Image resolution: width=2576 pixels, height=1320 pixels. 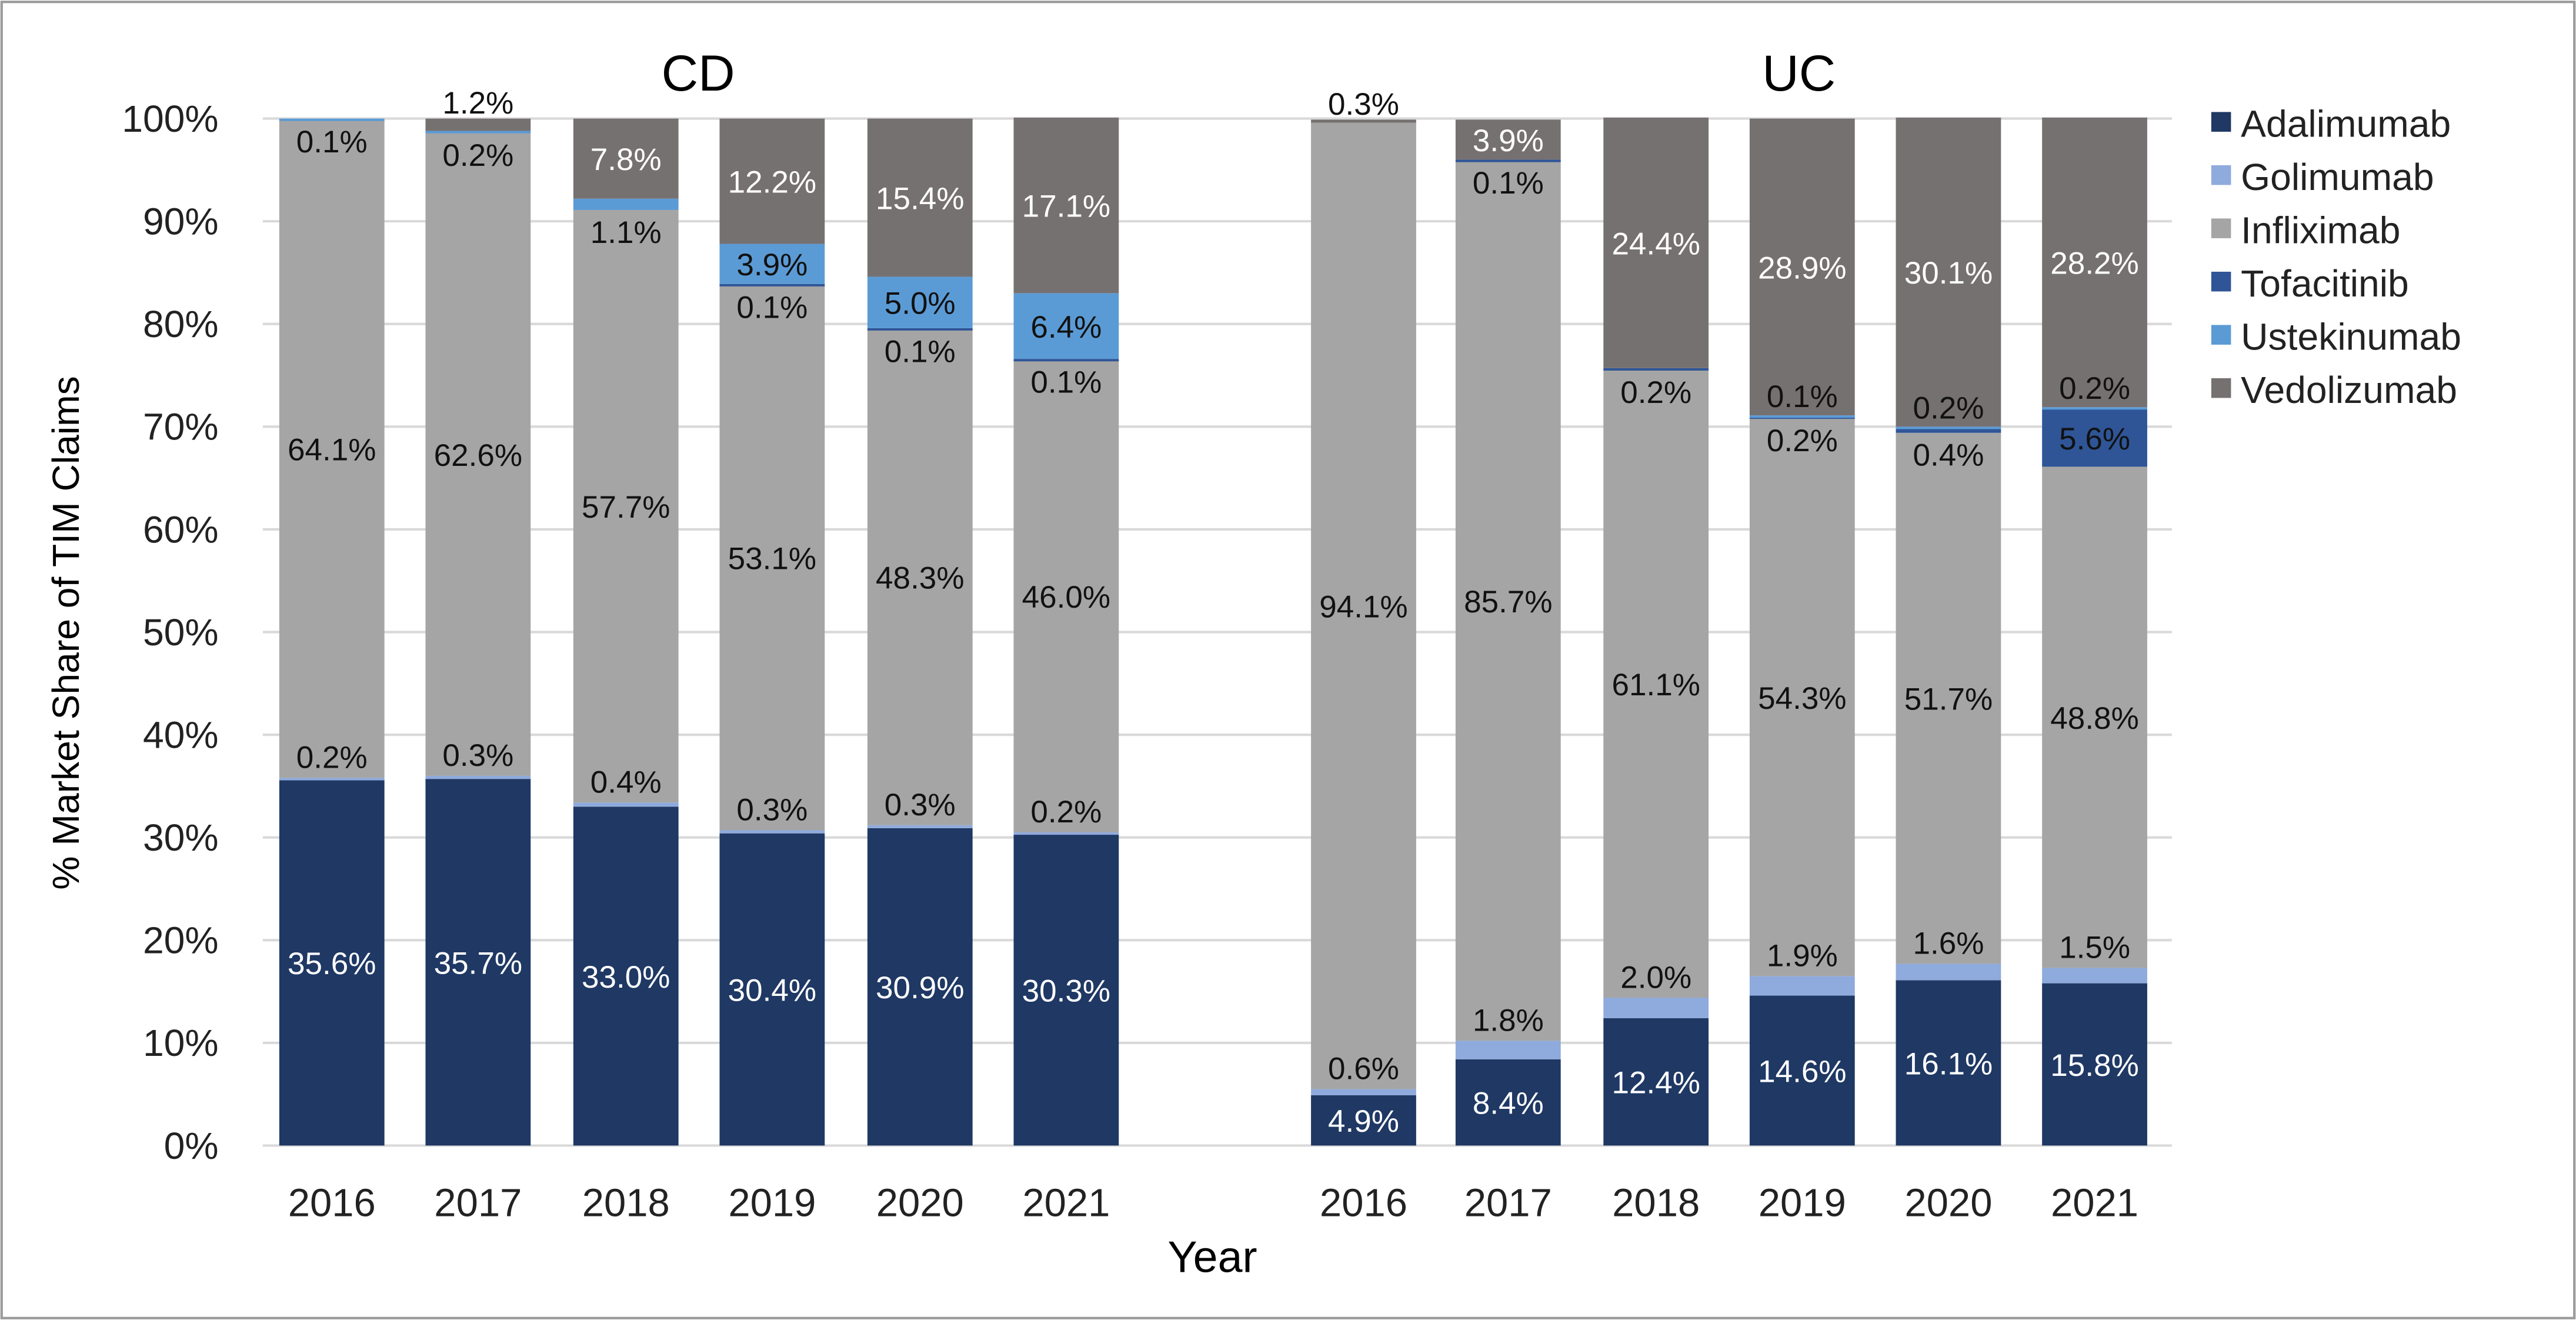 What do you see at coordinates (181, 427) in the screenshot?
I see `y-tick-label: 70%` at bounding box center [181, 427].